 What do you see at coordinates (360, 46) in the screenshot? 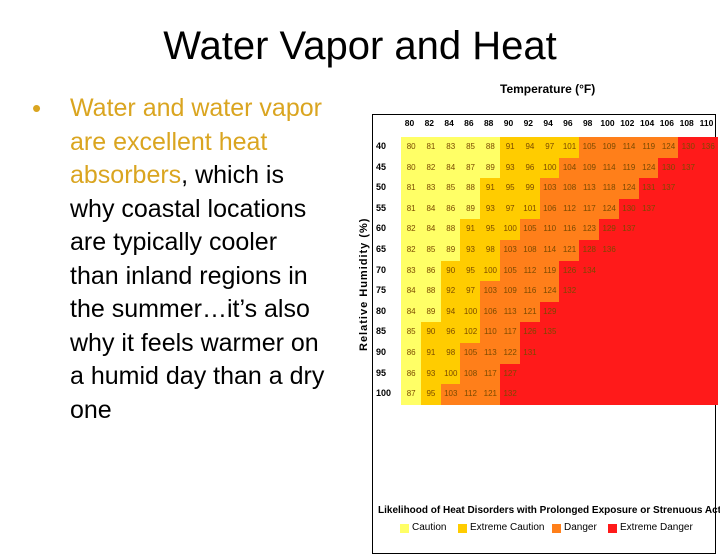
I see `slide-title: Water Vapor and Heat` at bounding box center [360, 46].